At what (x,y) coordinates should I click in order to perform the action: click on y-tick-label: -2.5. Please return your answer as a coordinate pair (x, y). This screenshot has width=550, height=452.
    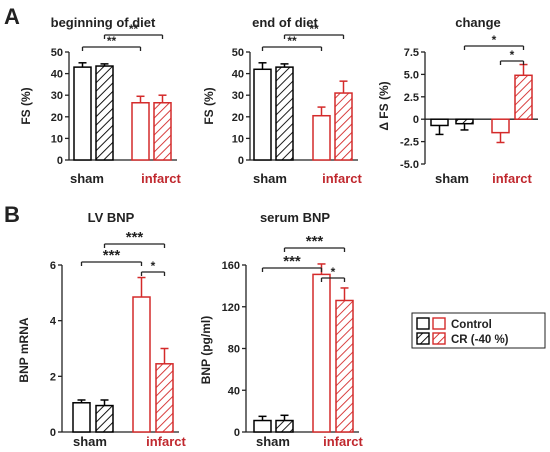
    Looking at the image, I should click on (409, 143).